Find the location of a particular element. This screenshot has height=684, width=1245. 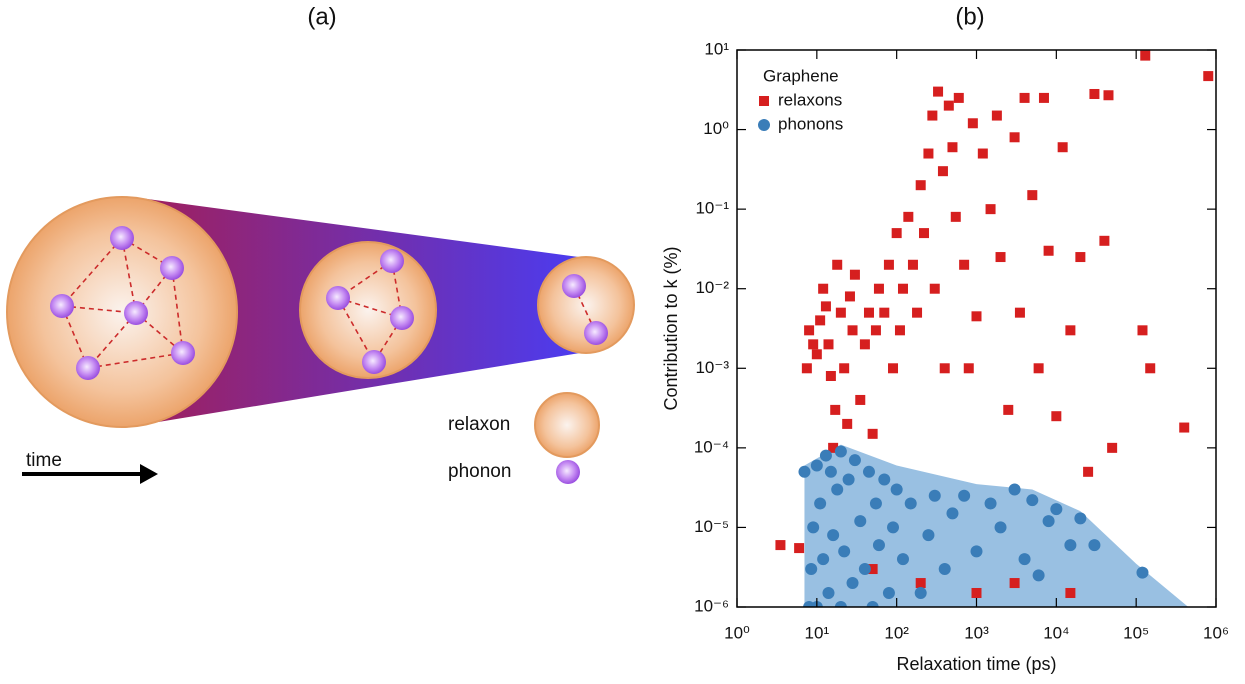

legend-label: phonon is located at coordinates (479, 471).